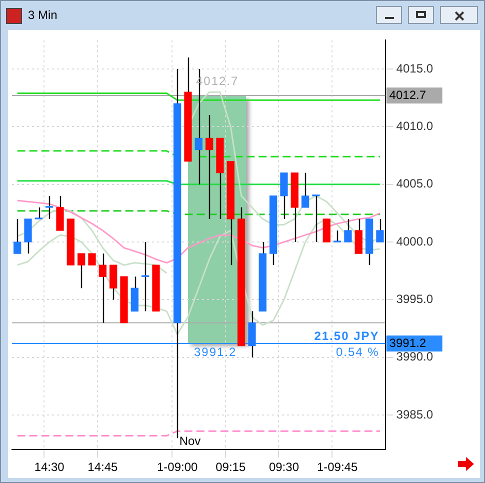 The image size is (485, 483). What do you see at coordinates (284, 467) in the screenshot?
I see `x-tick-label: 09:30` at bounding box center [284, 467].